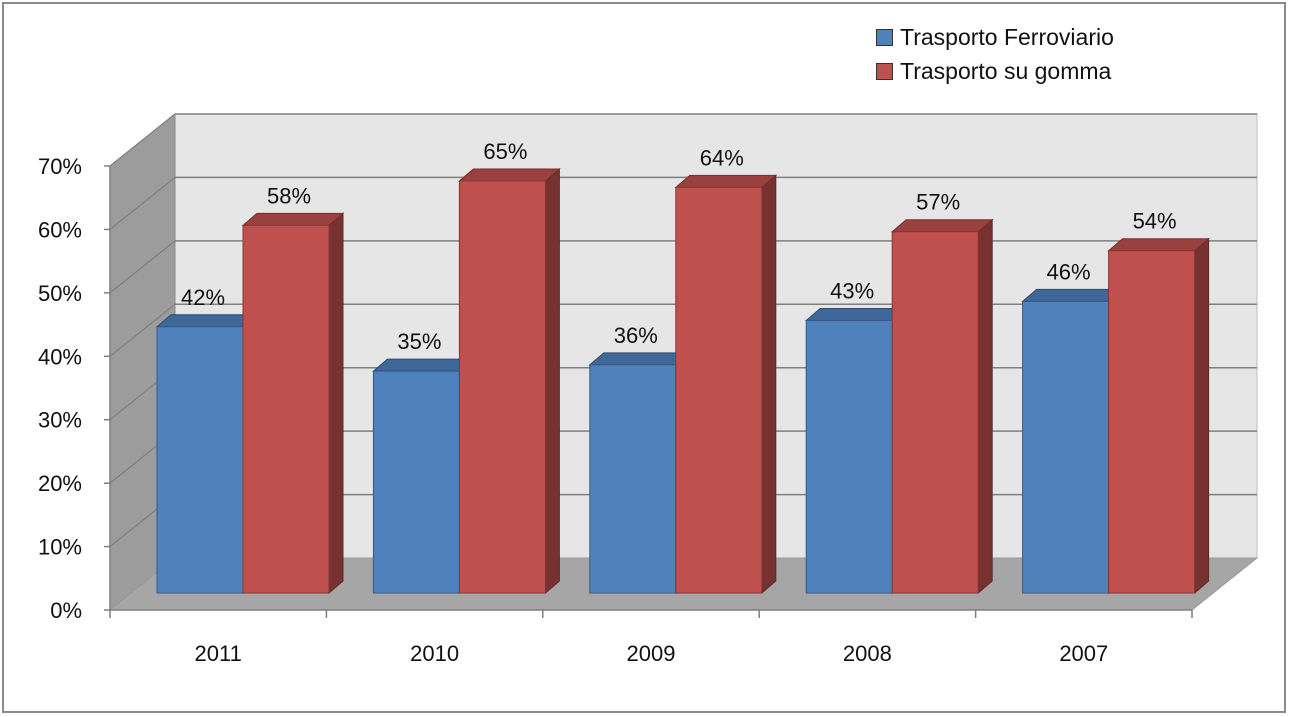 The image size is (1290, 717). Describe the element at coordinates (852, 290) in the screenshot. I see `data-label: 43%` at that location.